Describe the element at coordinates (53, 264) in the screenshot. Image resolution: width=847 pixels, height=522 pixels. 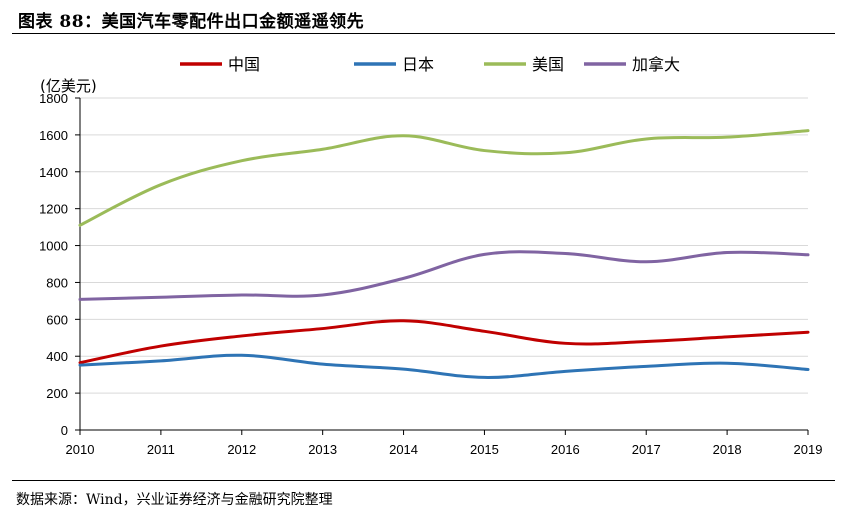
I see `y-tick-labels: 0 200 400 600 800 1000 1200 1400 1600 1800` at that location.